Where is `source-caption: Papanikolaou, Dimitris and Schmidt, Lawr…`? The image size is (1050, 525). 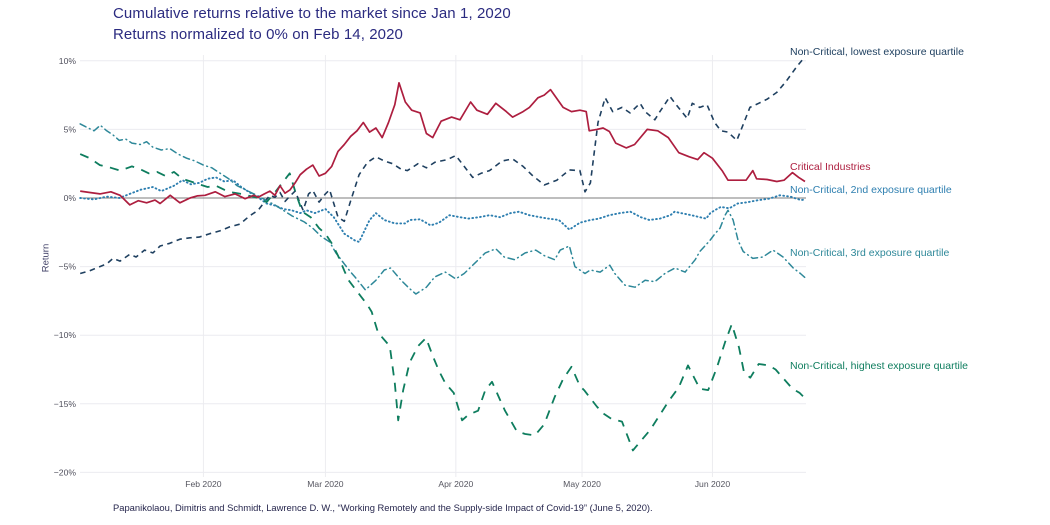 source-caption: Papanikolaou, Dimitris and Schmidt, Lawr… is located at coordinates (383, 507).